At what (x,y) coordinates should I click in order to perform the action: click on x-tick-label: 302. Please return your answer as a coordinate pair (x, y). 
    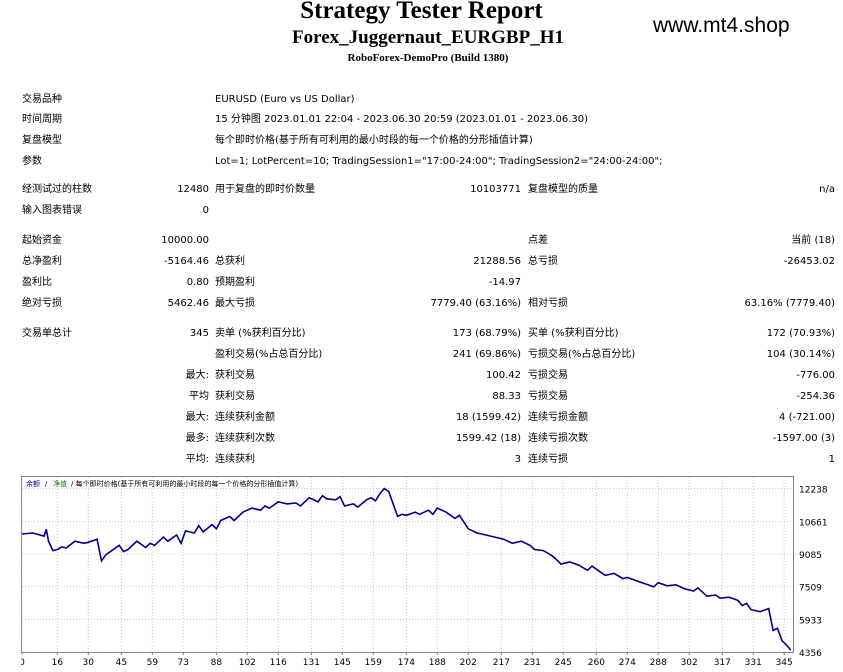
    Looking at the image, I should click on (689, 663).